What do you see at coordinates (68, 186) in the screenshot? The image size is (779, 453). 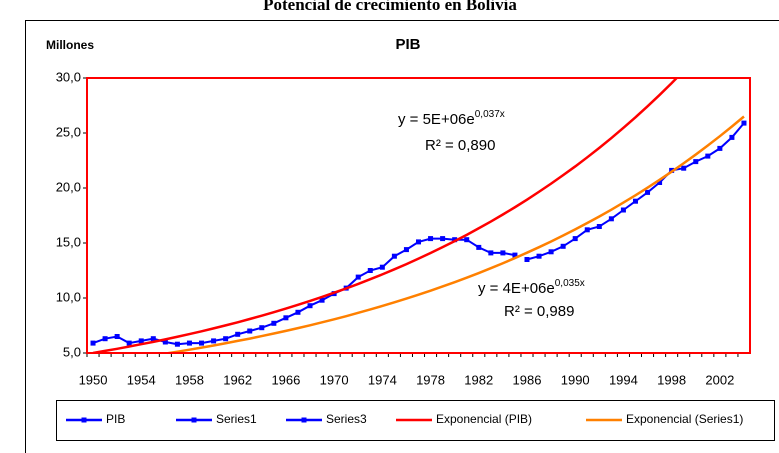 I see `y-tick-label: 20,0` at bounding box center [68, 186].